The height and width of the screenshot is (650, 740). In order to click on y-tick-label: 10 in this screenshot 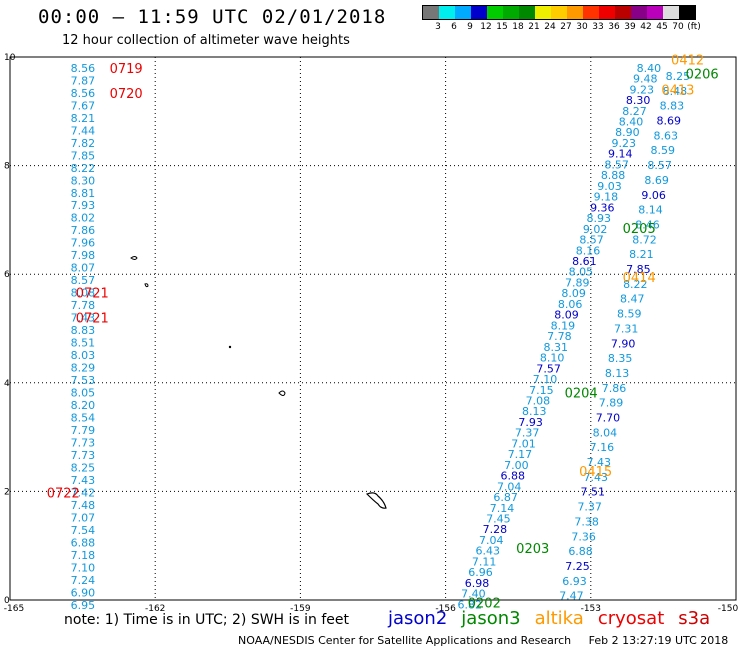, I will do `click(10, 58)`.